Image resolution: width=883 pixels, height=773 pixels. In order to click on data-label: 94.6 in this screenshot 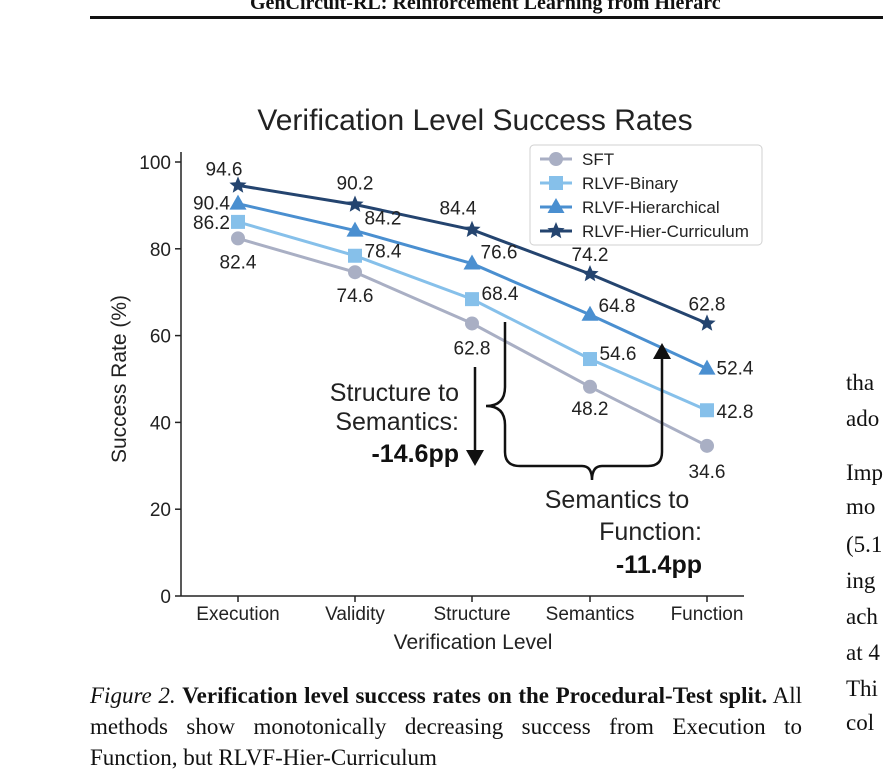, I will do `click(224, 169)`.